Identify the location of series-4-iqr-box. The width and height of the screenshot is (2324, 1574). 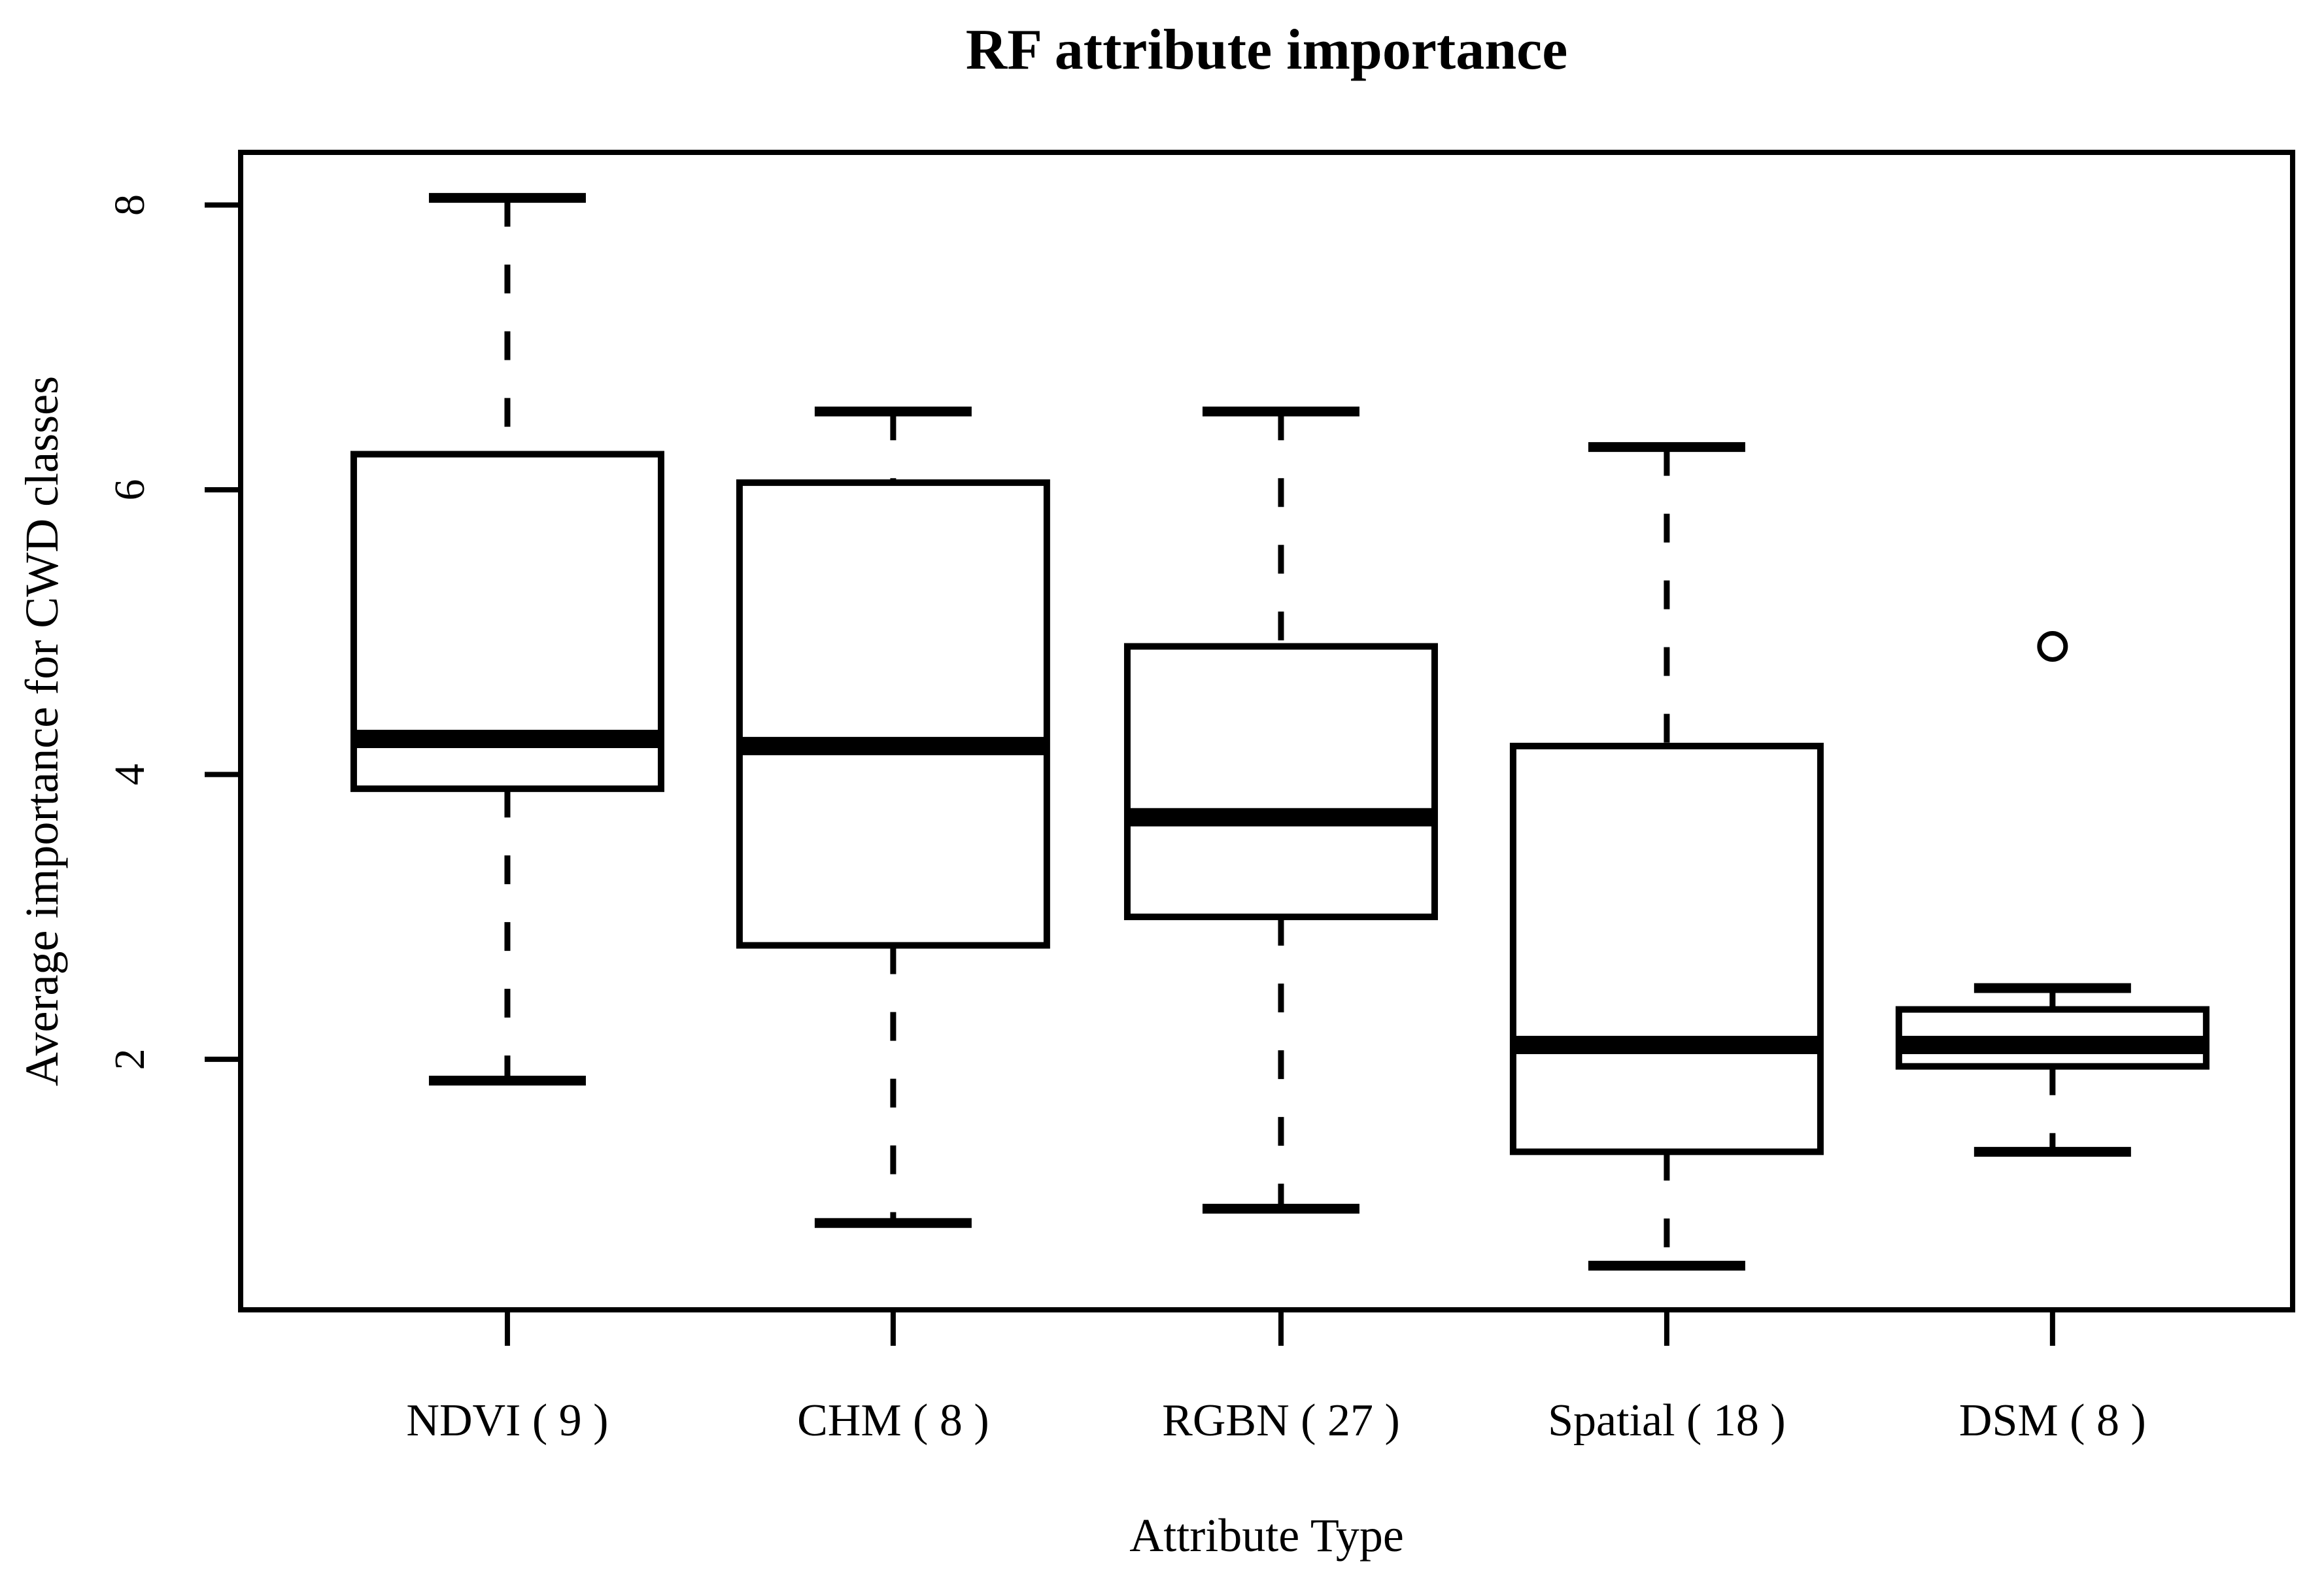
(1667, 948).